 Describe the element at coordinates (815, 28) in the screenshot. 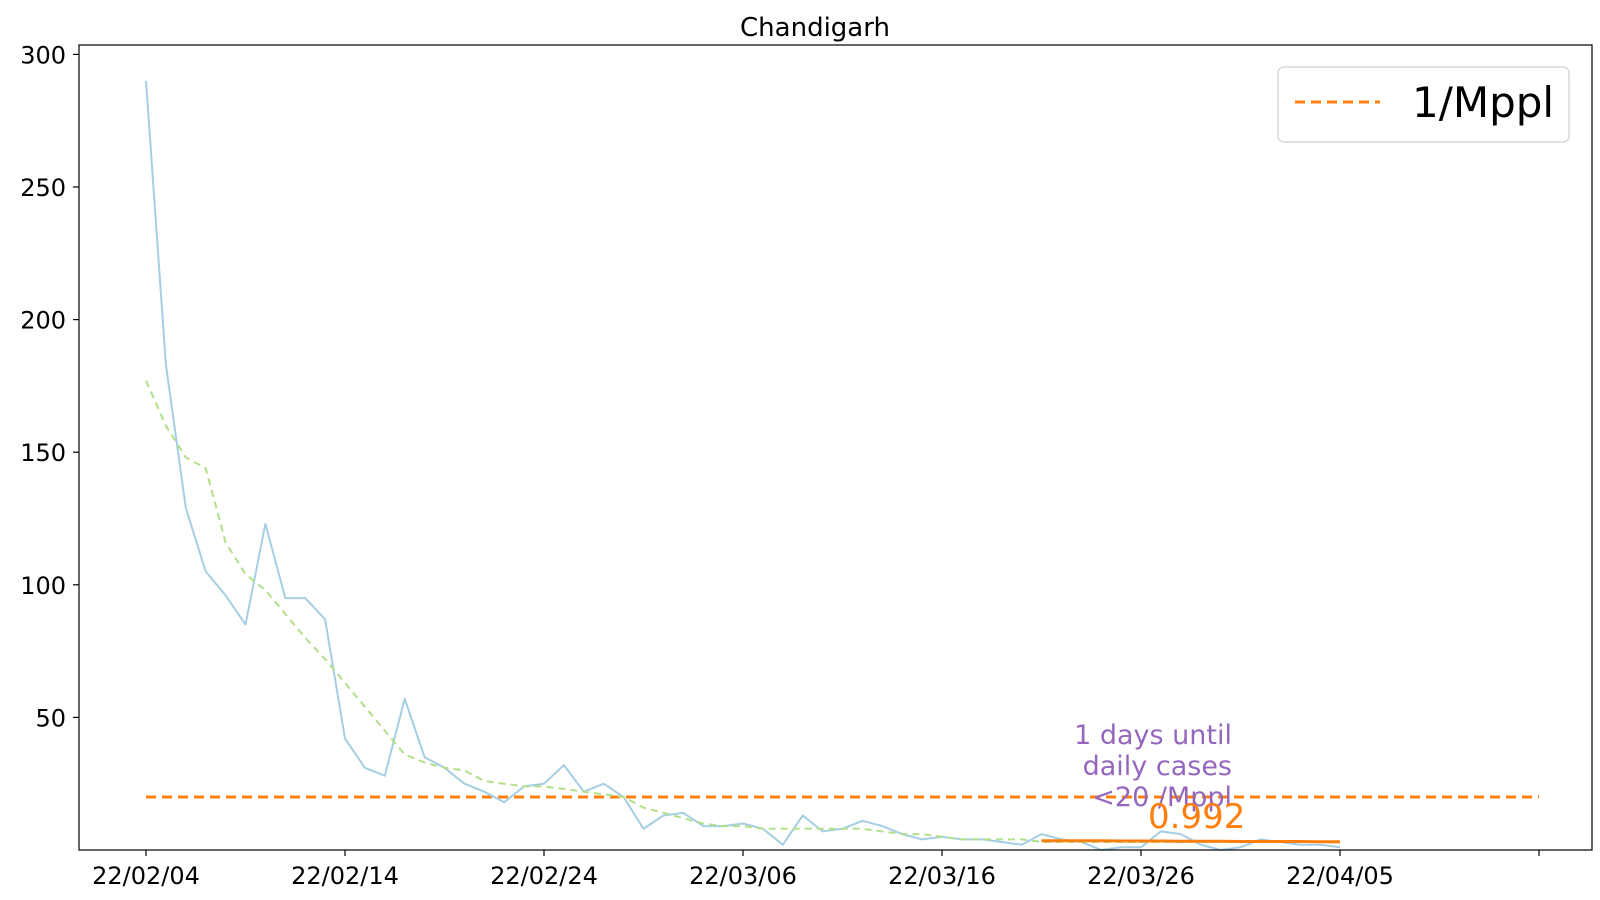

I see `chart-title: Chandigarh` at that location.